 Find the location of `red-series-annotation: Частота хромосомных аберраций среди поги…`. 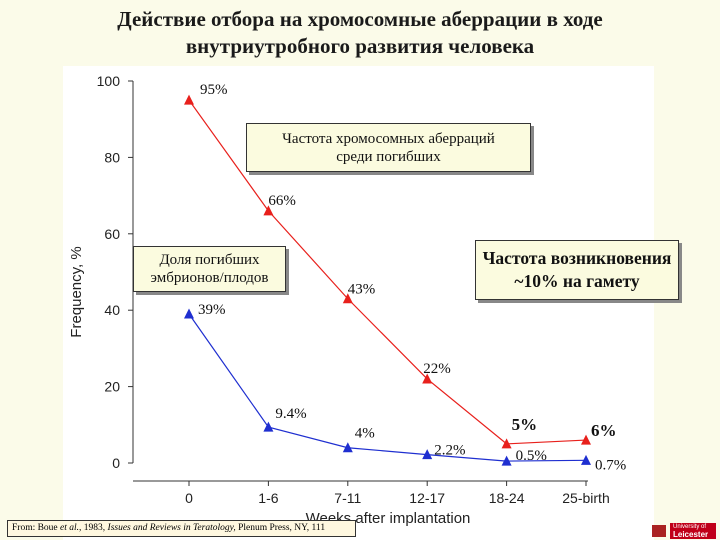

red-series-annotation: Частота хромосомных аберраций среди поги… is located at coordinates (388, 147).